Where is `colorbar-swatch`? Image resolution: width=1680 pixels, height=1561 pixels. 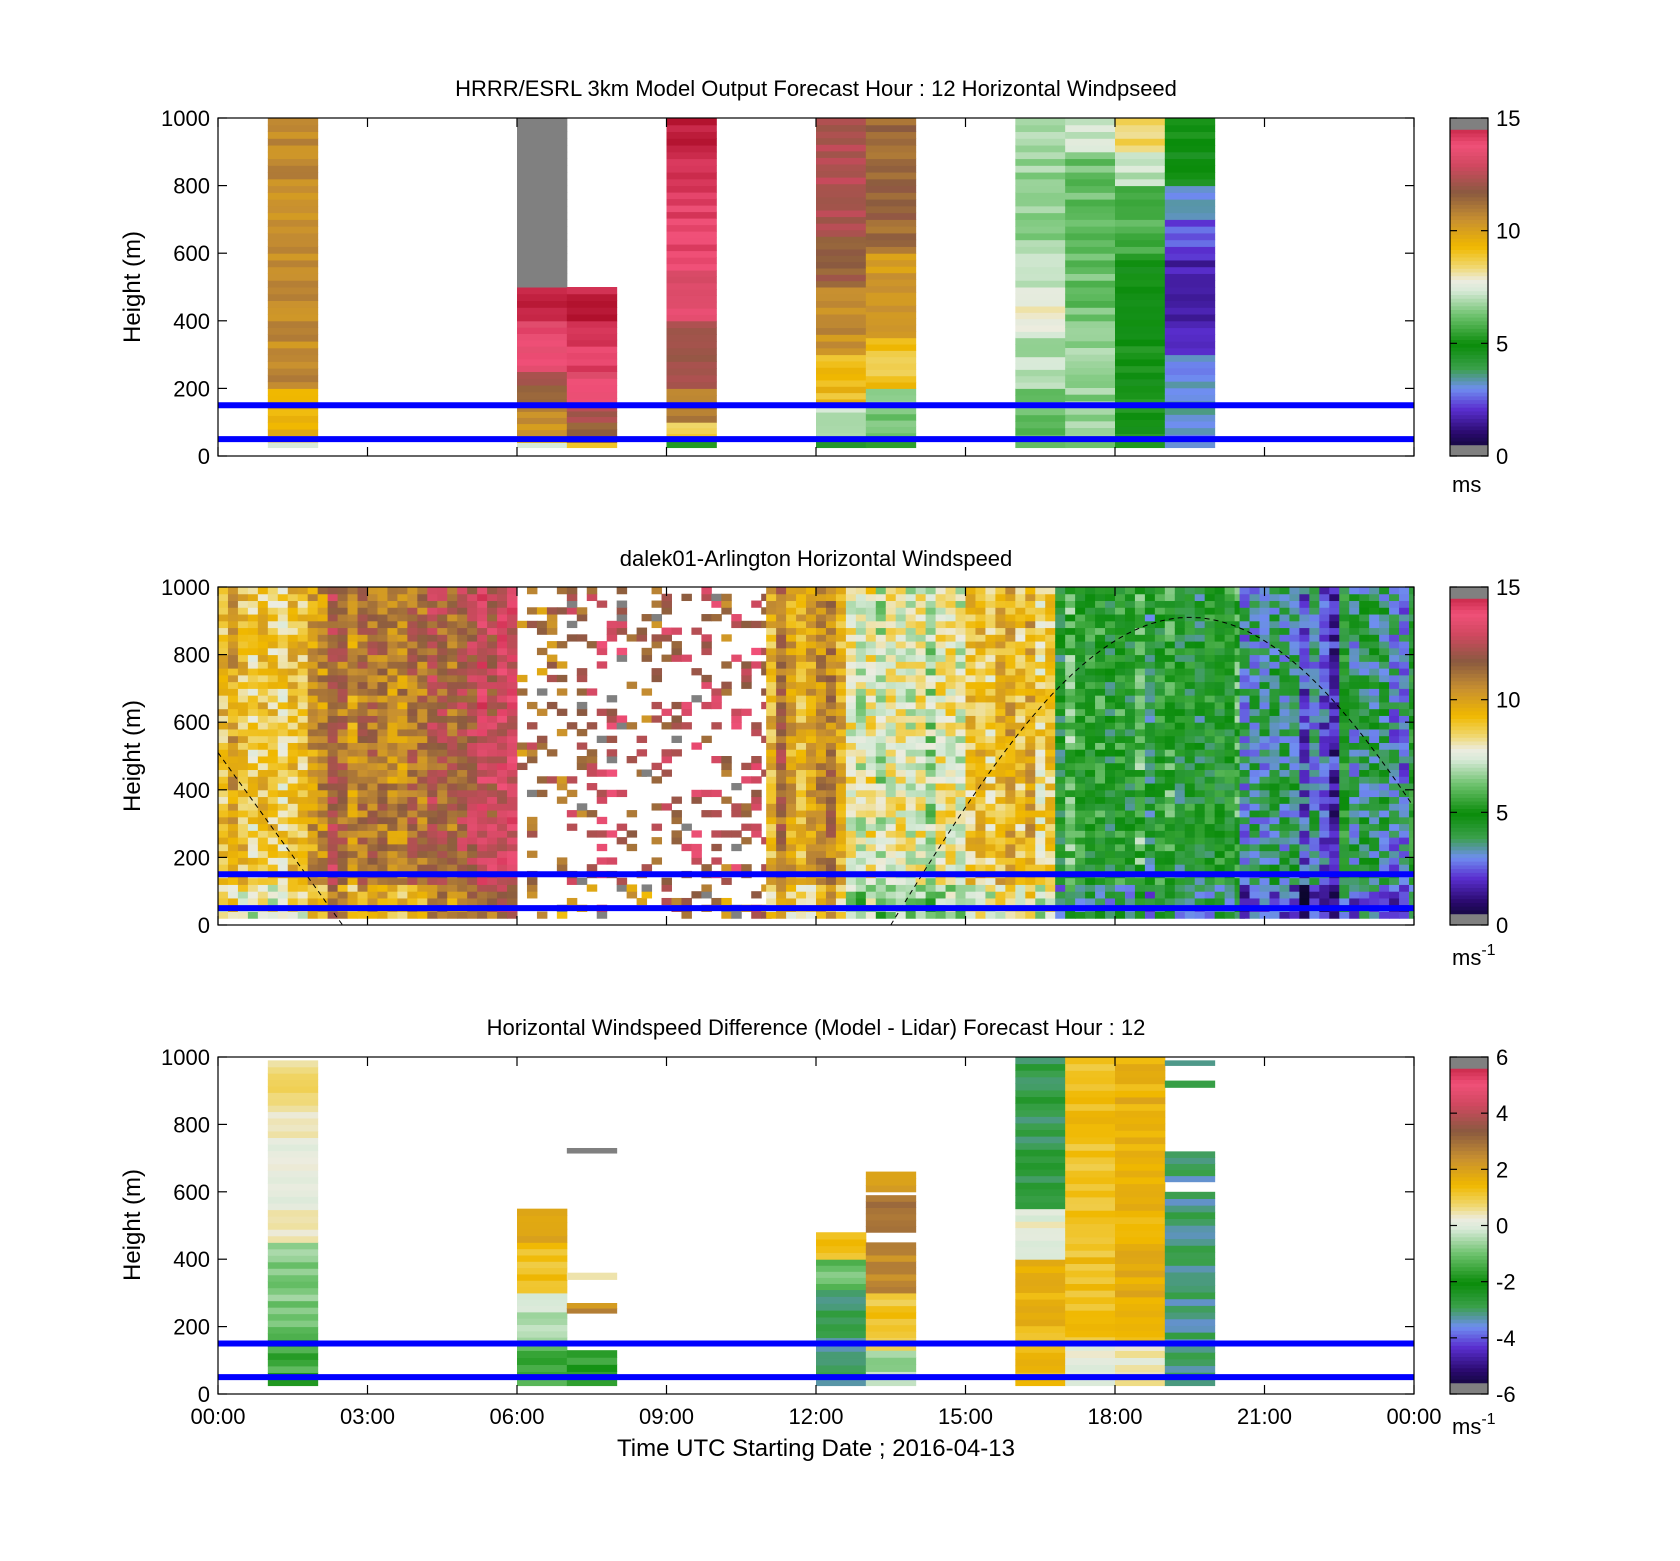
colorbar-swatch is located at coordinates (1469, 315).